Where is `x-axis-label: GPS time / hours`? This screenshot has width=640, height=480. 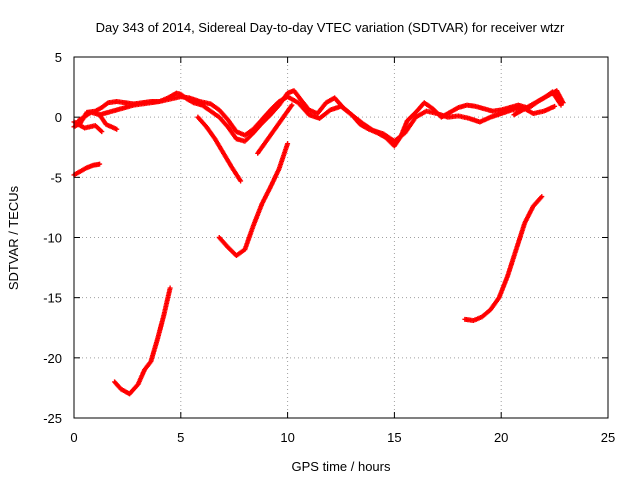
x-axis-label: GPS time / hours is located at coordinates (341, 466).